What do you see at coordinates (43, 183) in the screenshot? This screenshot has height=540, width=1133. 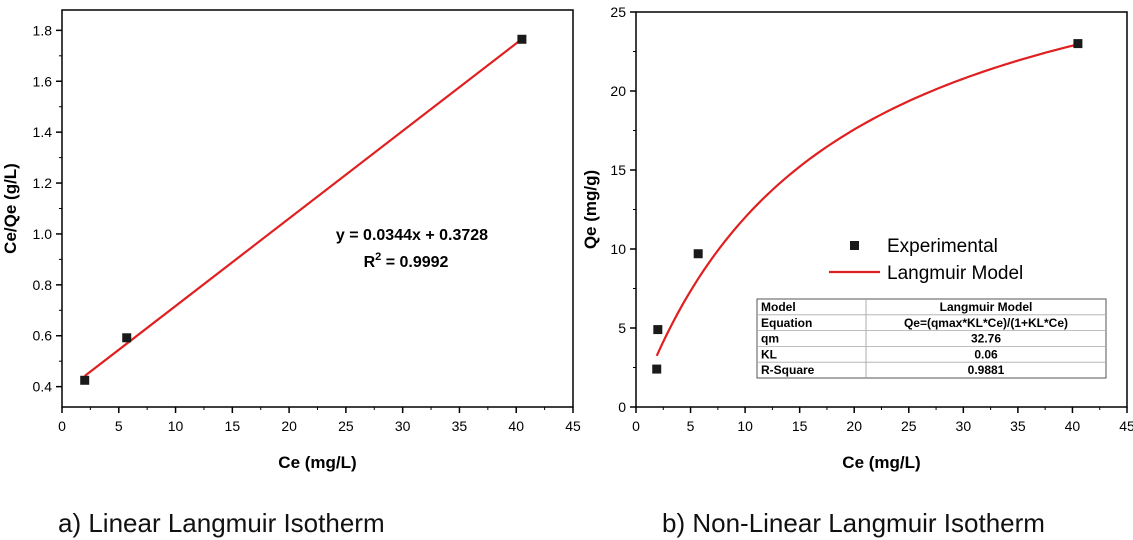 I see `y-tick-label: 1.2` at bounding box center [43, 183].